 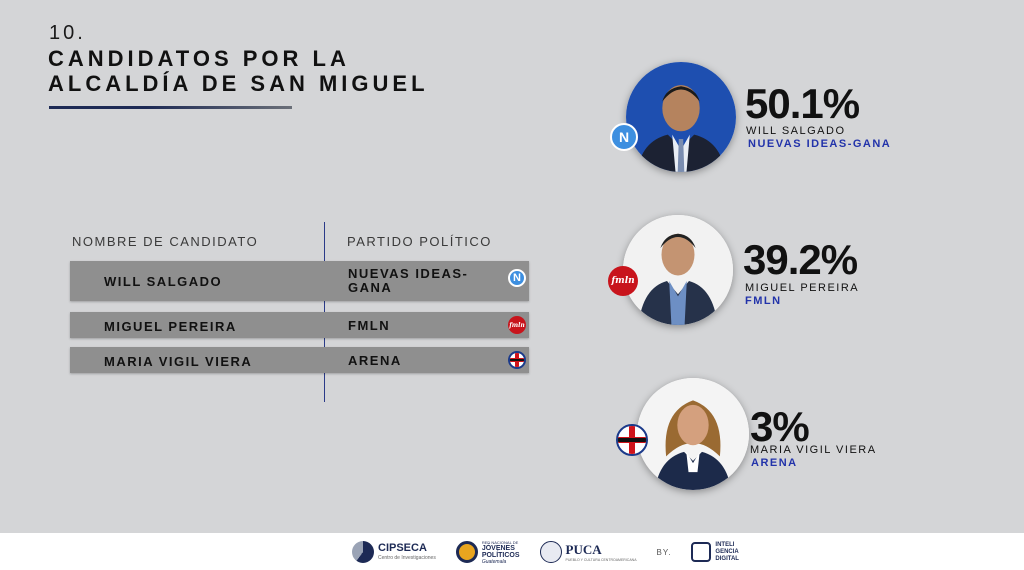 I want to click on inteligencia-digital-logo: INTELI GENCIA DIGITAL, so click(x=715, y=552).